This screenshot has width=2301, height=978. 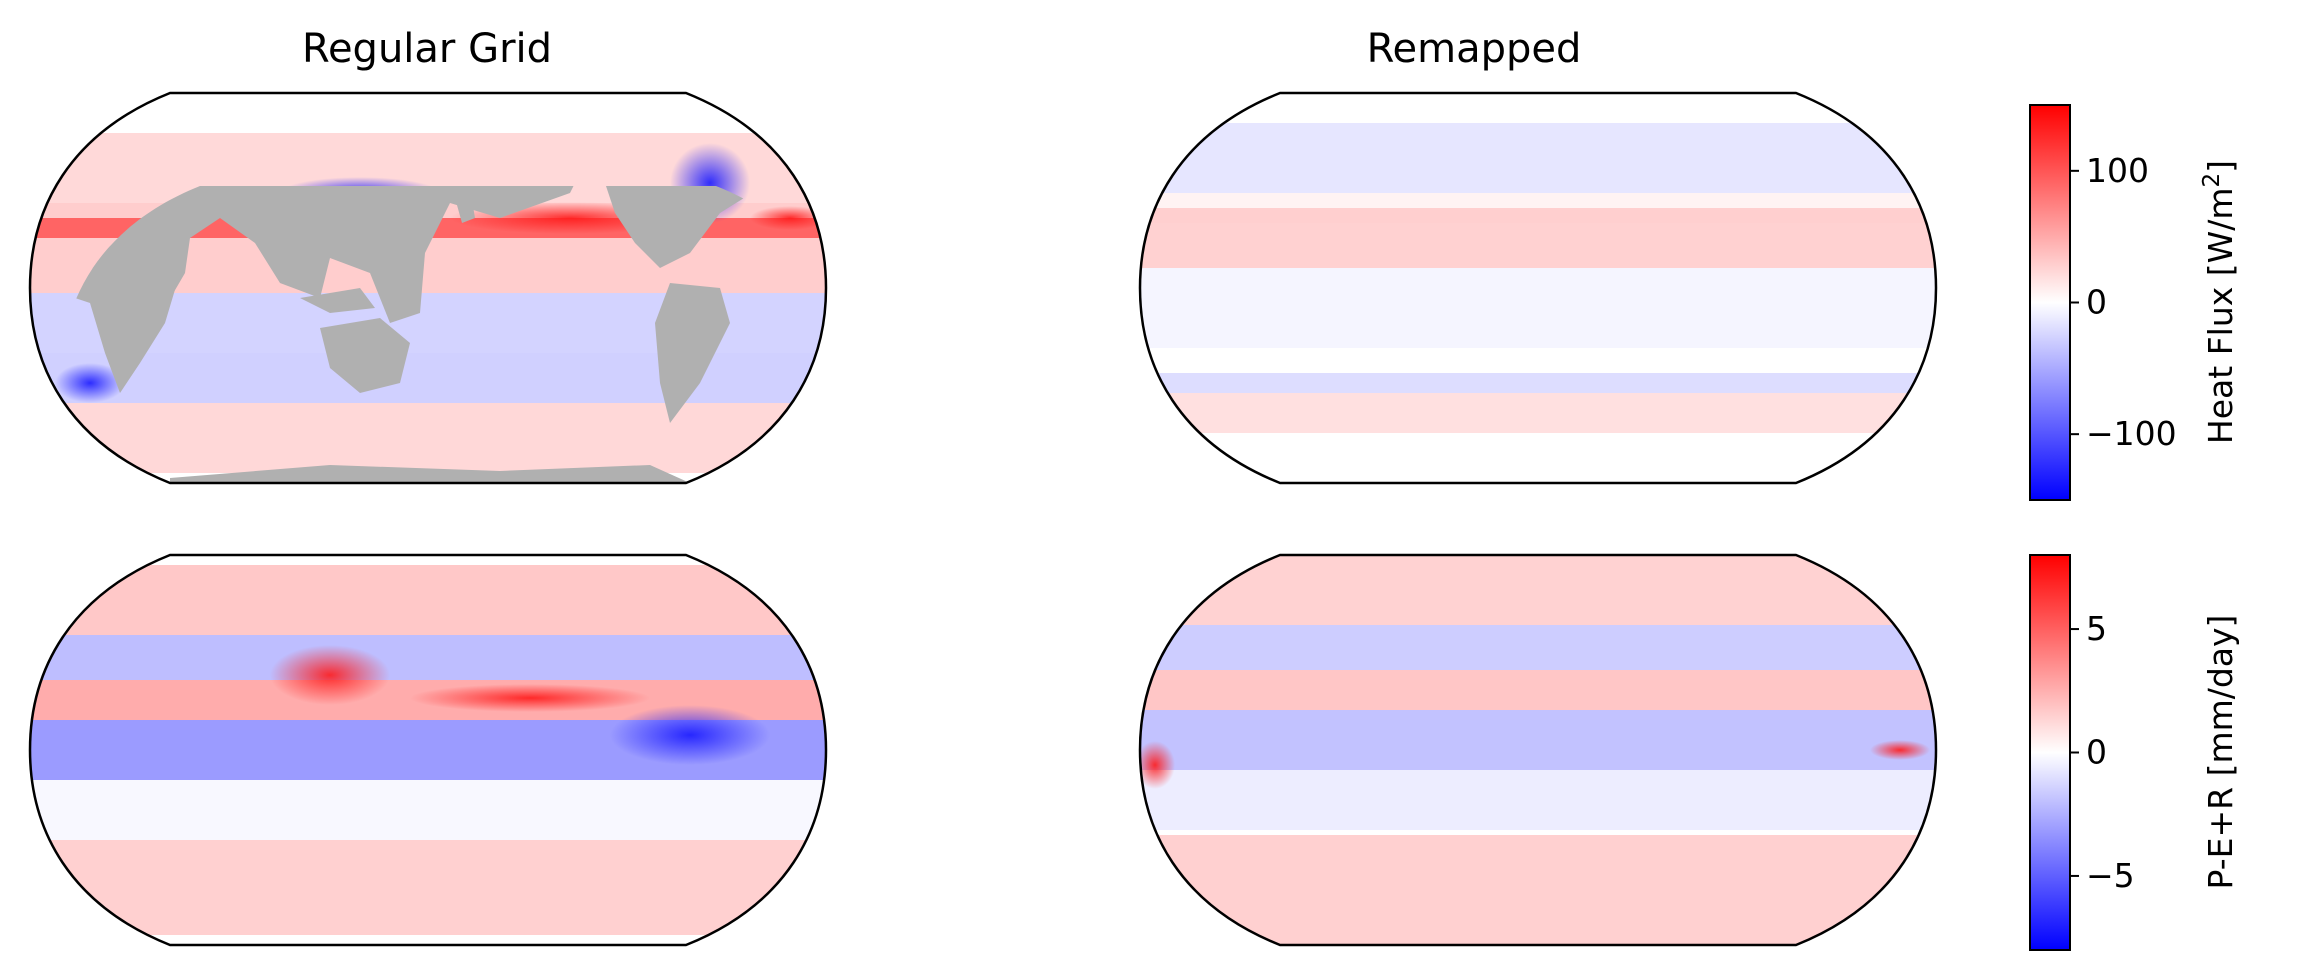 I want to click on colorbar-pe: 5 0 −5 P-E+R [mm/day], so click(x=2134, y=752).